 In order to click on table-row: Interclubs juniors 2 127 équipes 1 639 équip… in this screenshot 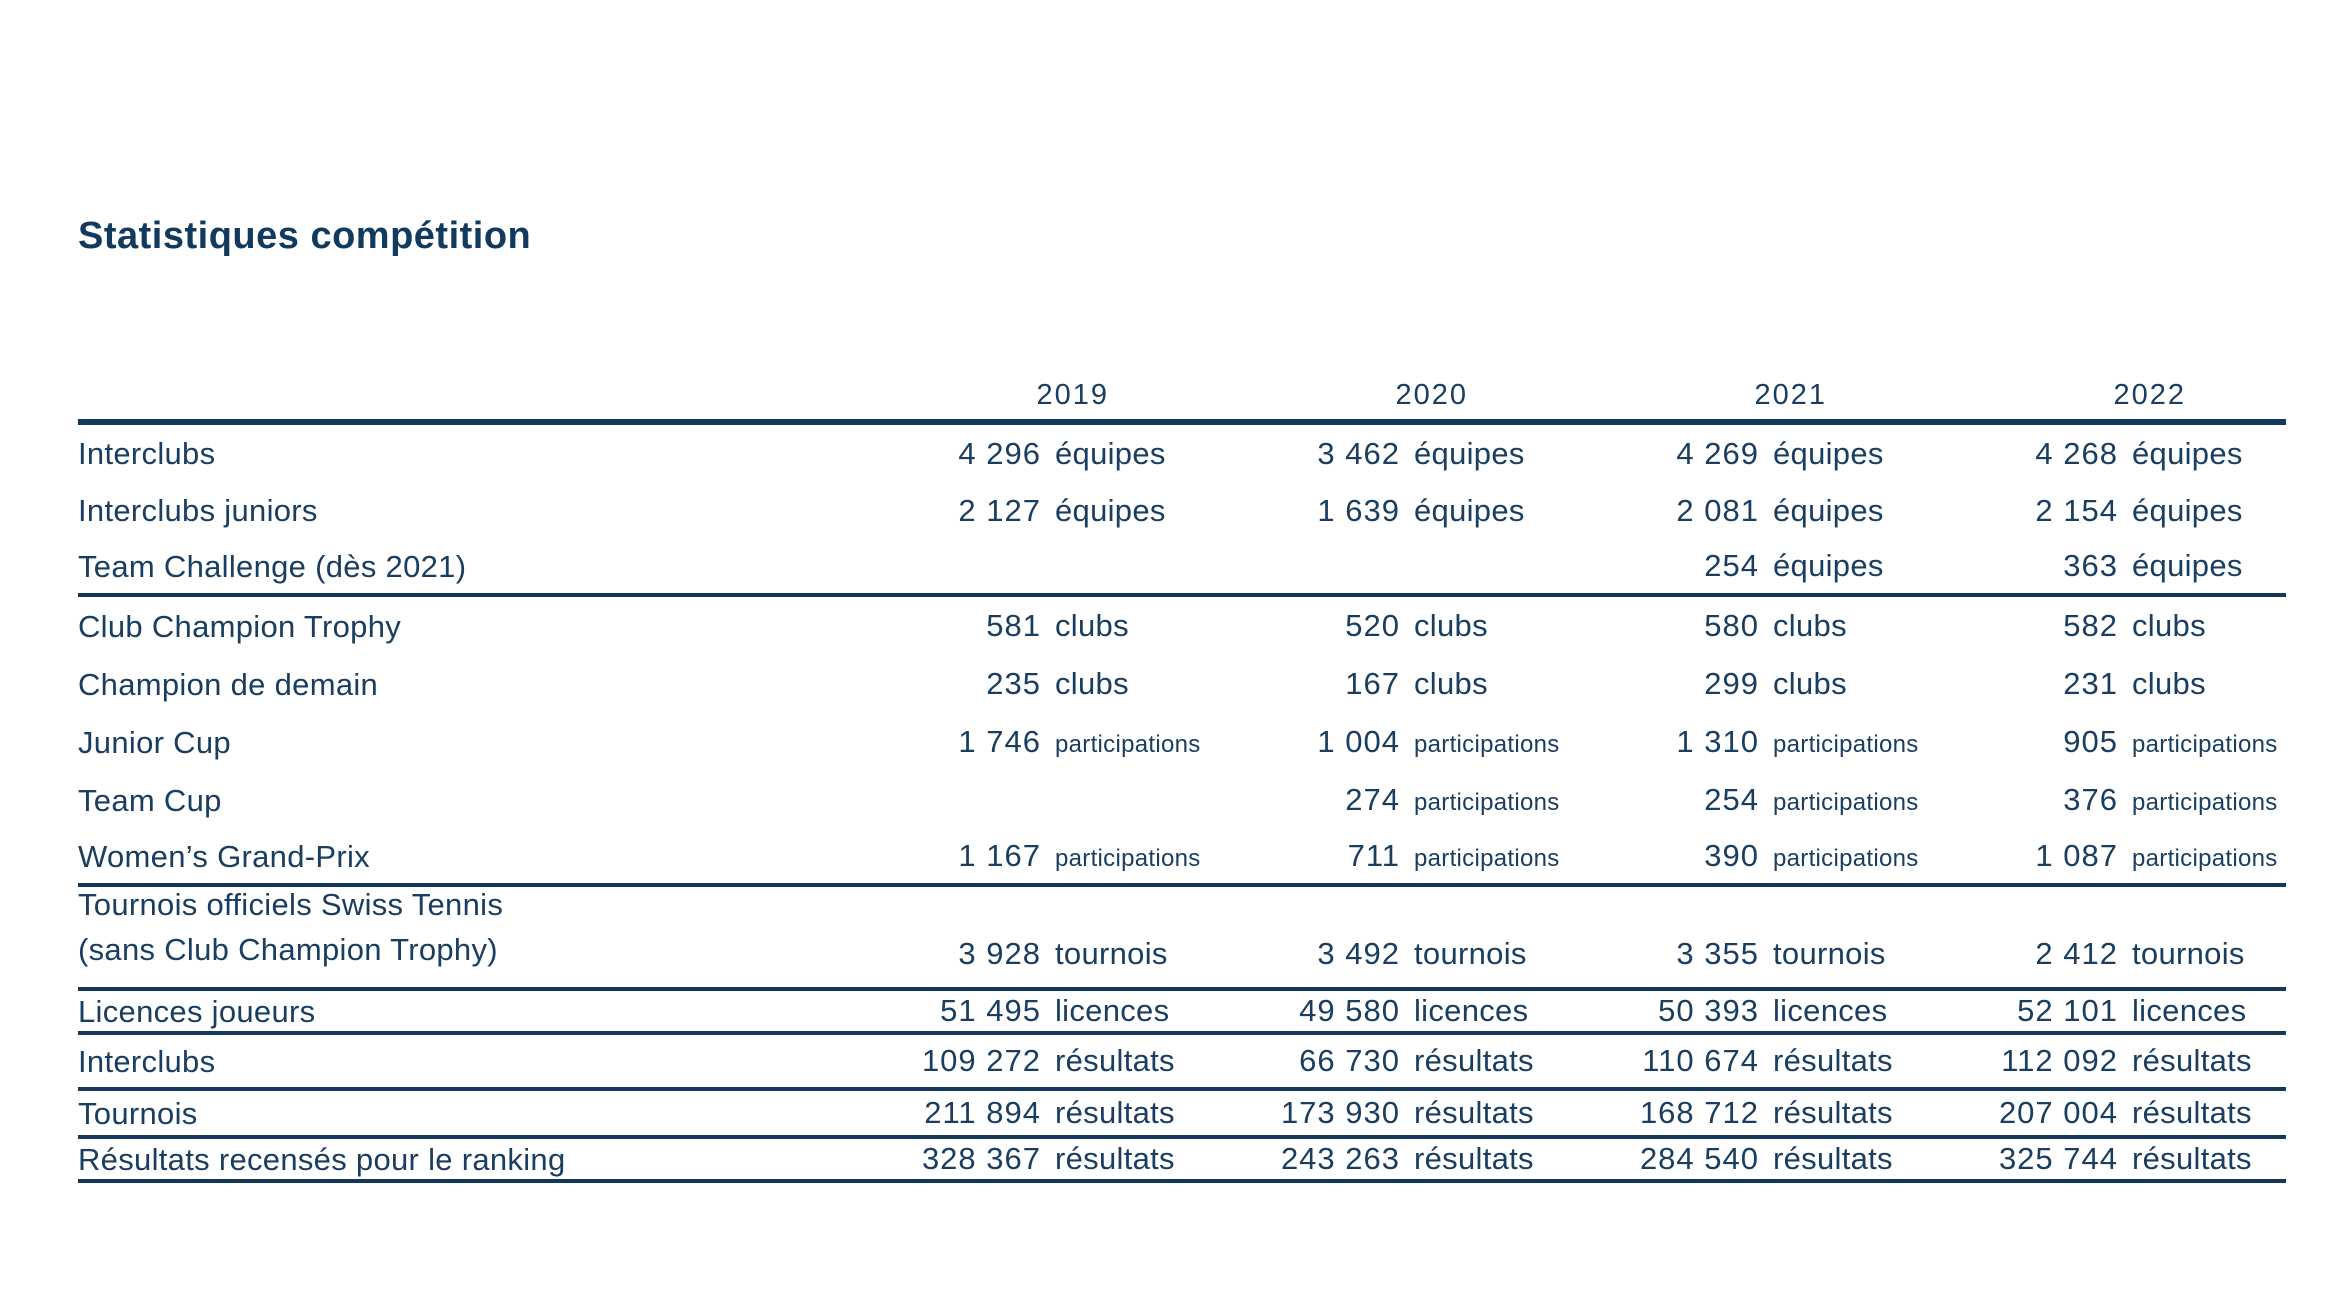, I will do `click(1182, 510)`.